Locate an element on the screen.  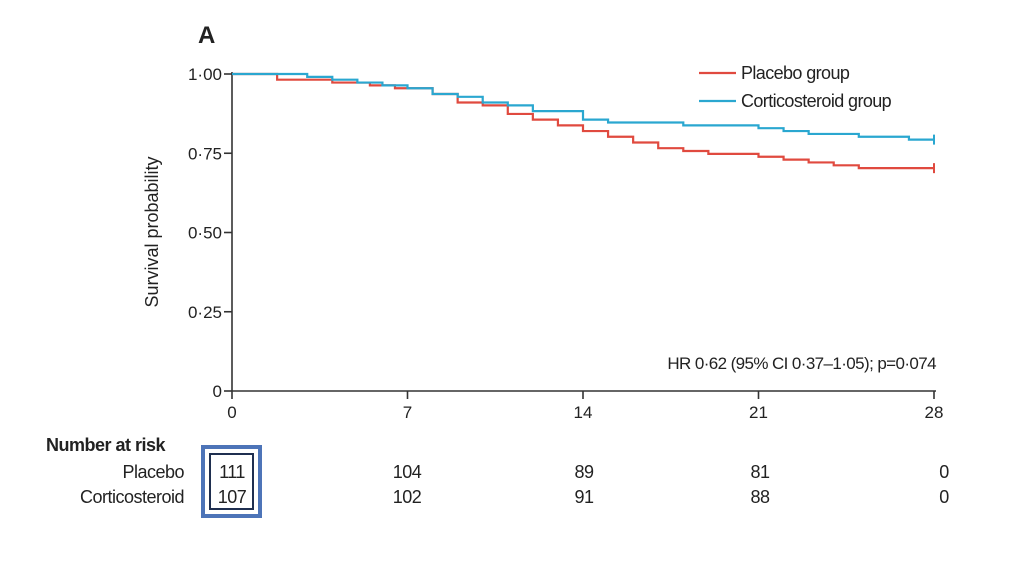
risk-table-title: Number at risk is located at coordinates (106, 445).